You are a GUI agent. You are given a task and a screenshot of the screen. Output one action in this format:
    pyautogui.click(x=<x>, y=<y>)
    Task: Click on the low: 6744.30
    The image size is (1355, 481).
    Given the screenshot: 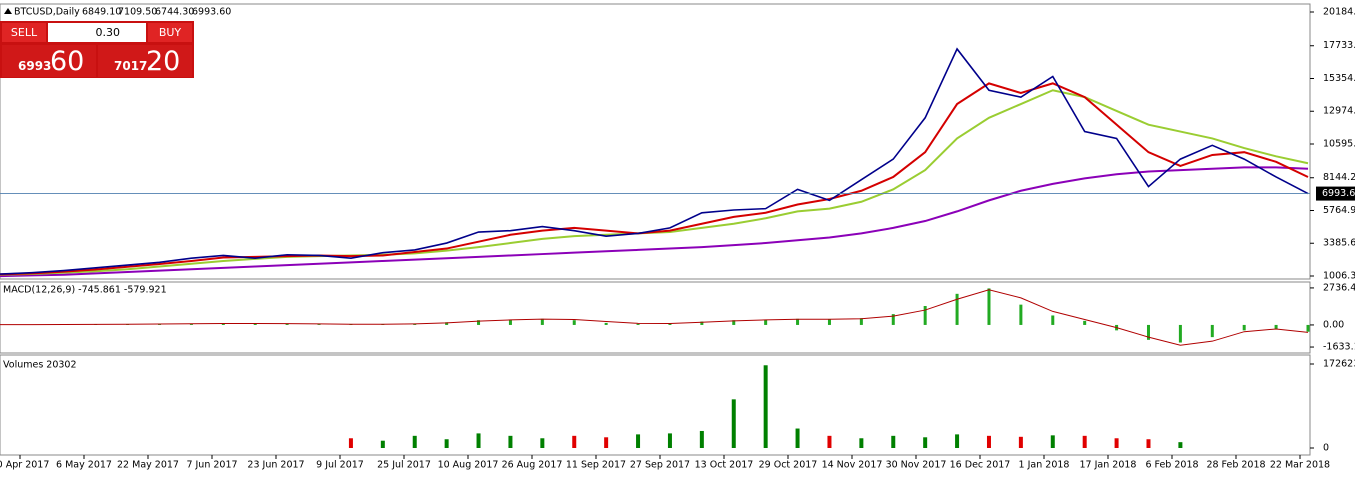 What is the action you would take?
    pyautogui.click(x=174, y=12)
    